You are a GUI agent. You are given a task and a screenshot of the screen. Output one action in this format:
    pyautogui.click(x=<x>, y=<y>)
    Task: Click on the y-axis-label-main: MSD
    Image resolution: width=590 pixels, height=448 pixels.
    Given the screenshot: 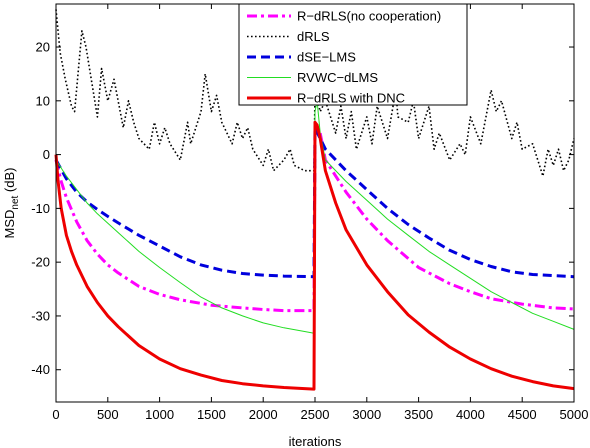 What is the action you would take?
    pyautogui.click(x=9, y=224)
    